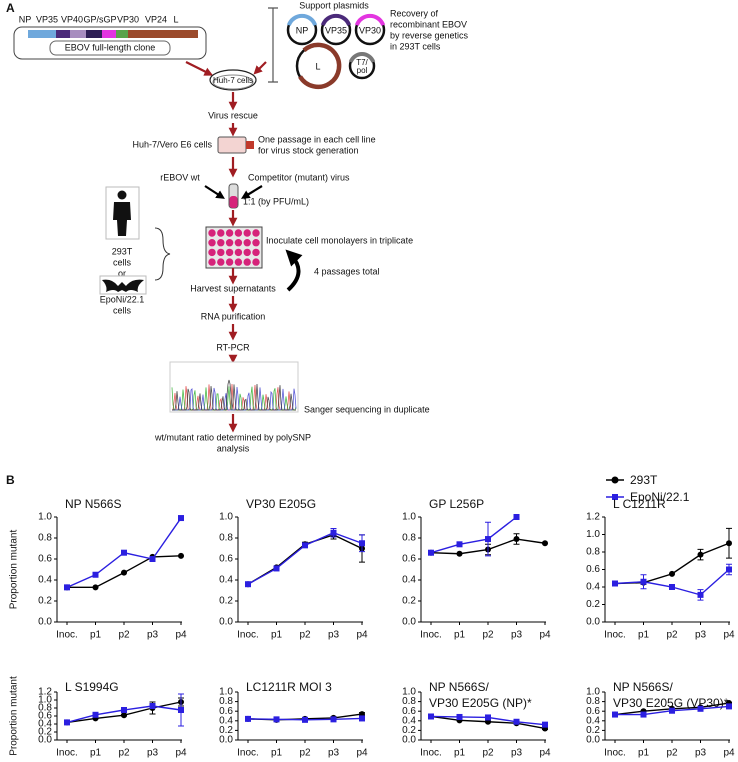 The height and width of the screenshot is (762, 738). What do you see at coordinates (336, 30) in the screenshot?
I see `plasmid-label: VP35` at bounding box center [336, 30].